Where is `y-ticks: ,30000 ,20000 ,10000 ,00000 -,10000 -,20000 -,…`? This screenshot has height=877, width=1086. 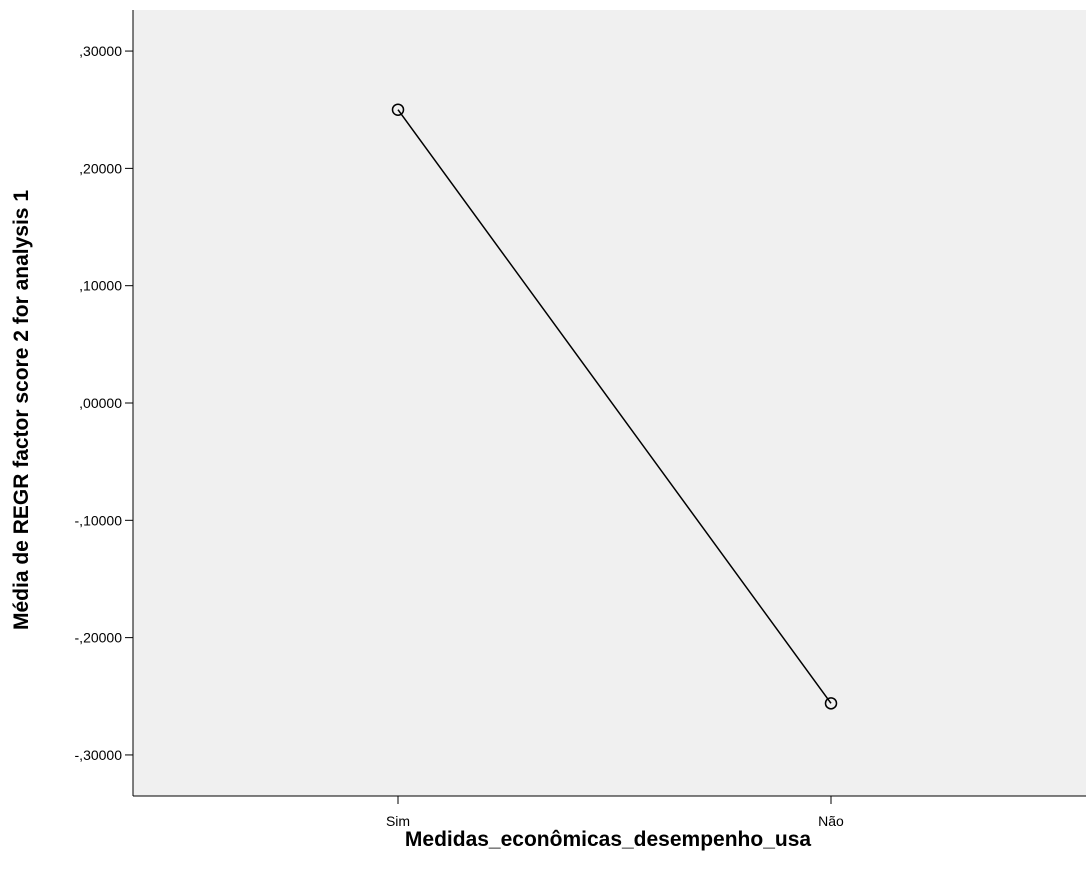 y-ticks: ,30000 ,20000 ,10000 ,00000 -,10000 -,20000 -,… is located at coordinates (104, 403).